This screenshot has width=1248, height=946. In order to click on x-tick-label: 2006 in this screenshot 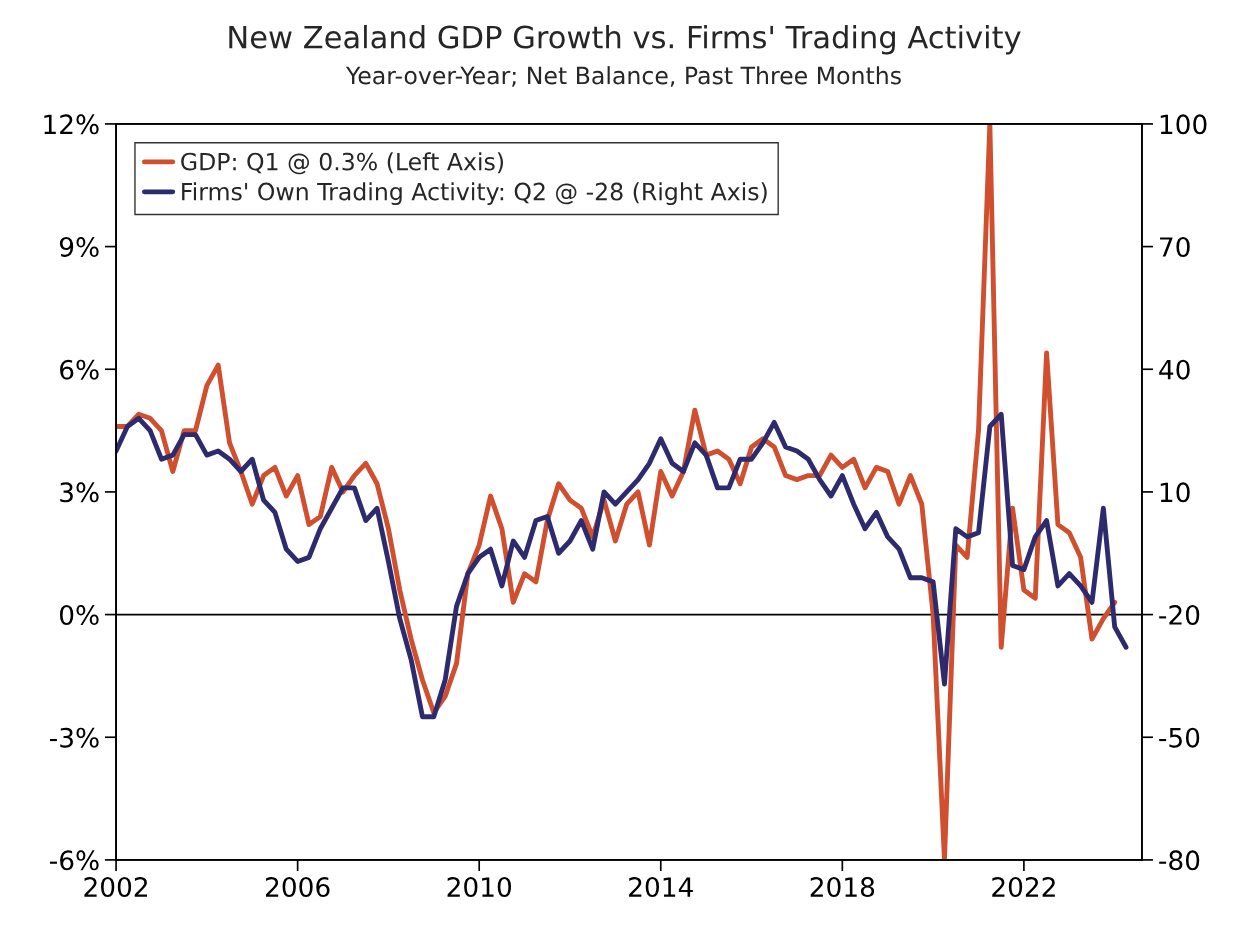, I will do `click(297, 887)`.